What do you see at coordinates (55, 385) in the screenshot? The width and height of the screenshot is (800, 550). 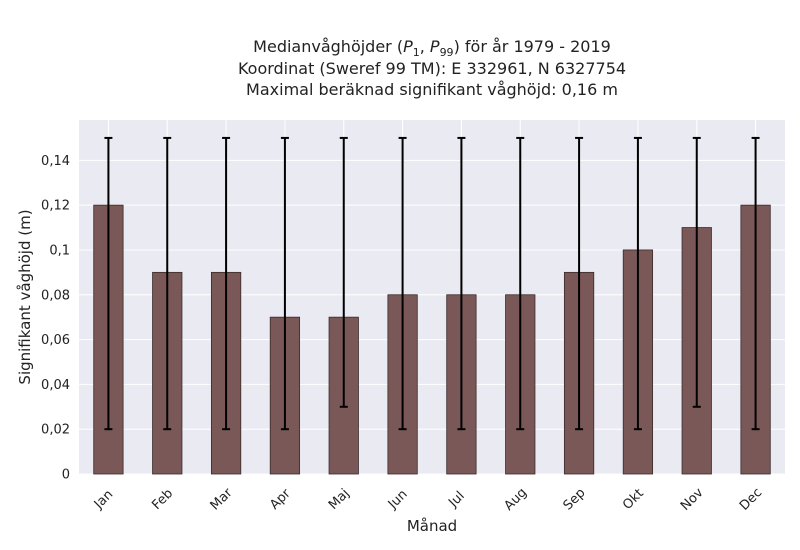 I see `y-tick-label: 0,04` at bounding box center [55, 385].